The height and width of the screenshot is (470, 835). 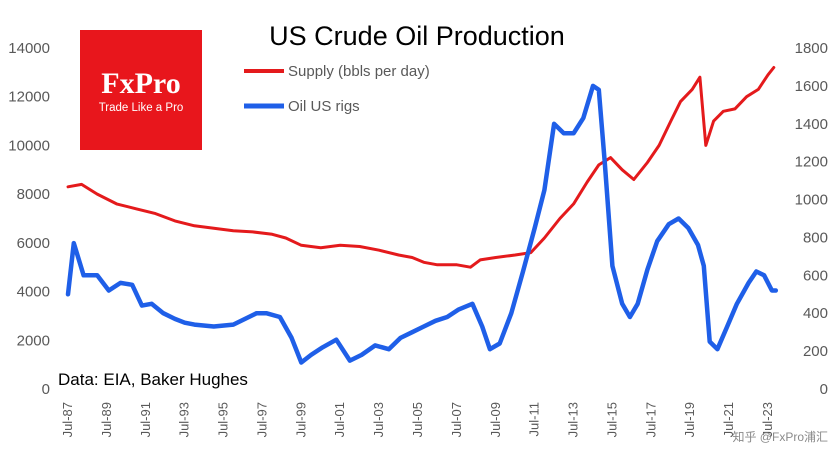 I want to click on x-tick-label: Jul-95, so click(x=223, y=419).